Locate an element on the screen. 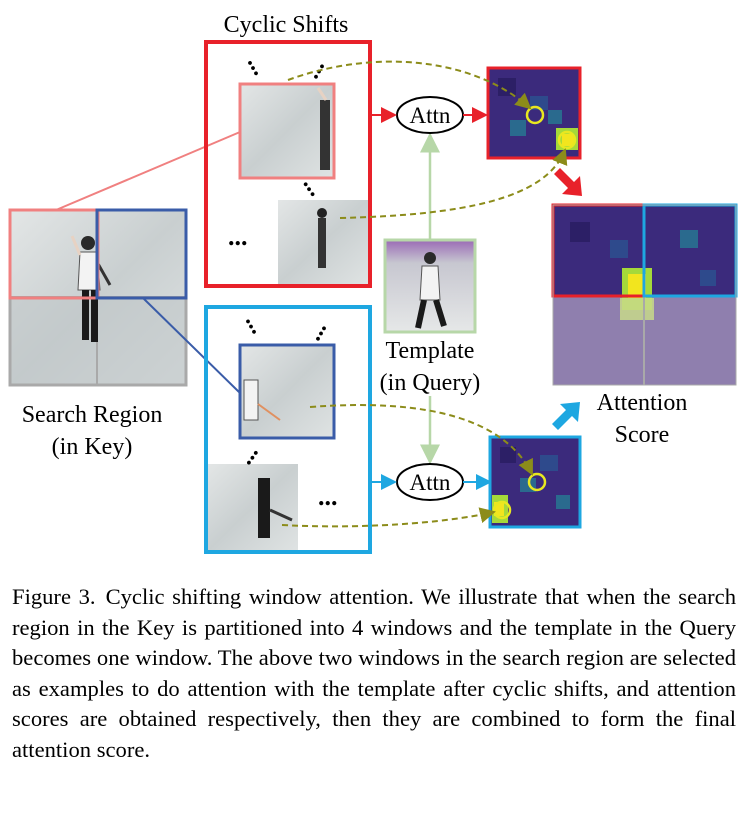  heatmap-top is located at coordinates (534, 113).